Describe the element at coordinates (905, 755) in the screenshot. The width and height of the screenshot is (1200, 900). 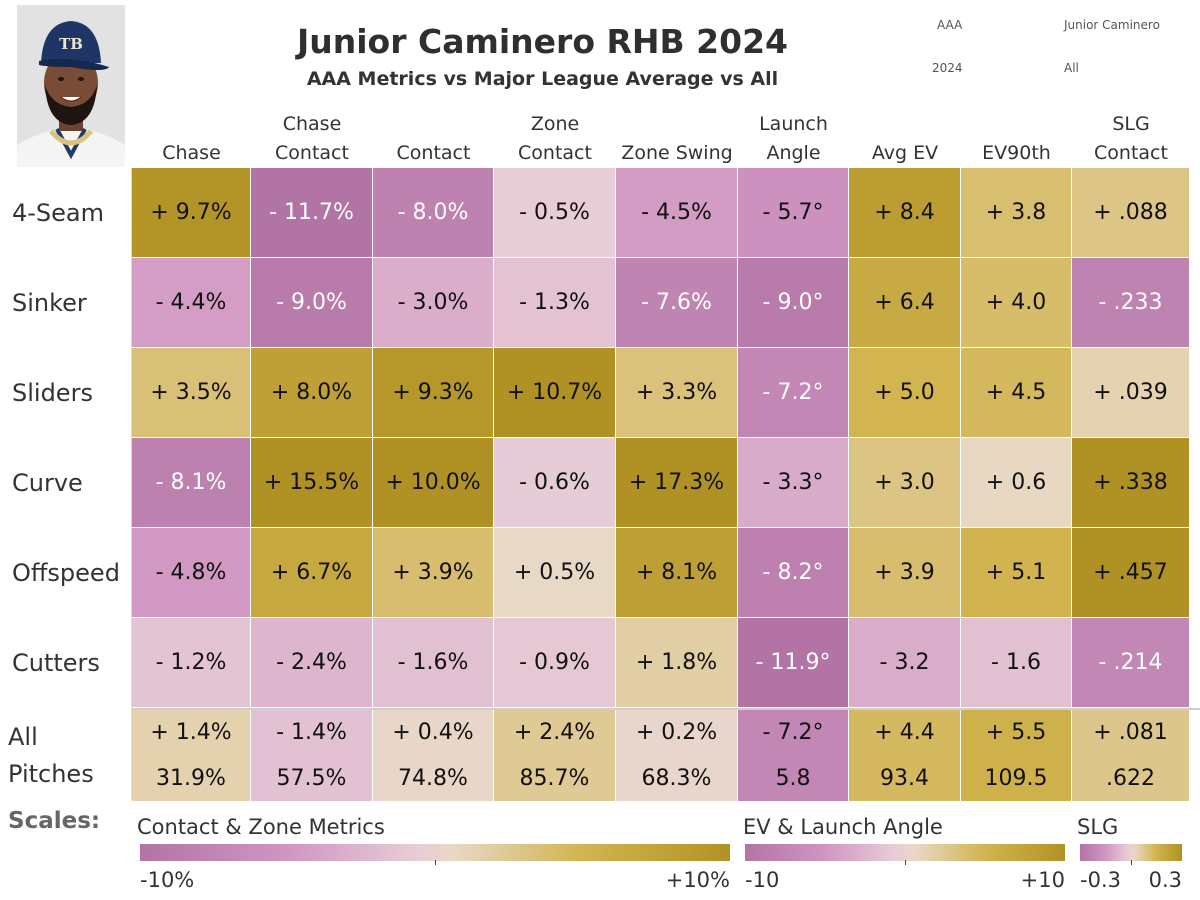
I see `totals-cell: + 4.4 93.4` at that location.